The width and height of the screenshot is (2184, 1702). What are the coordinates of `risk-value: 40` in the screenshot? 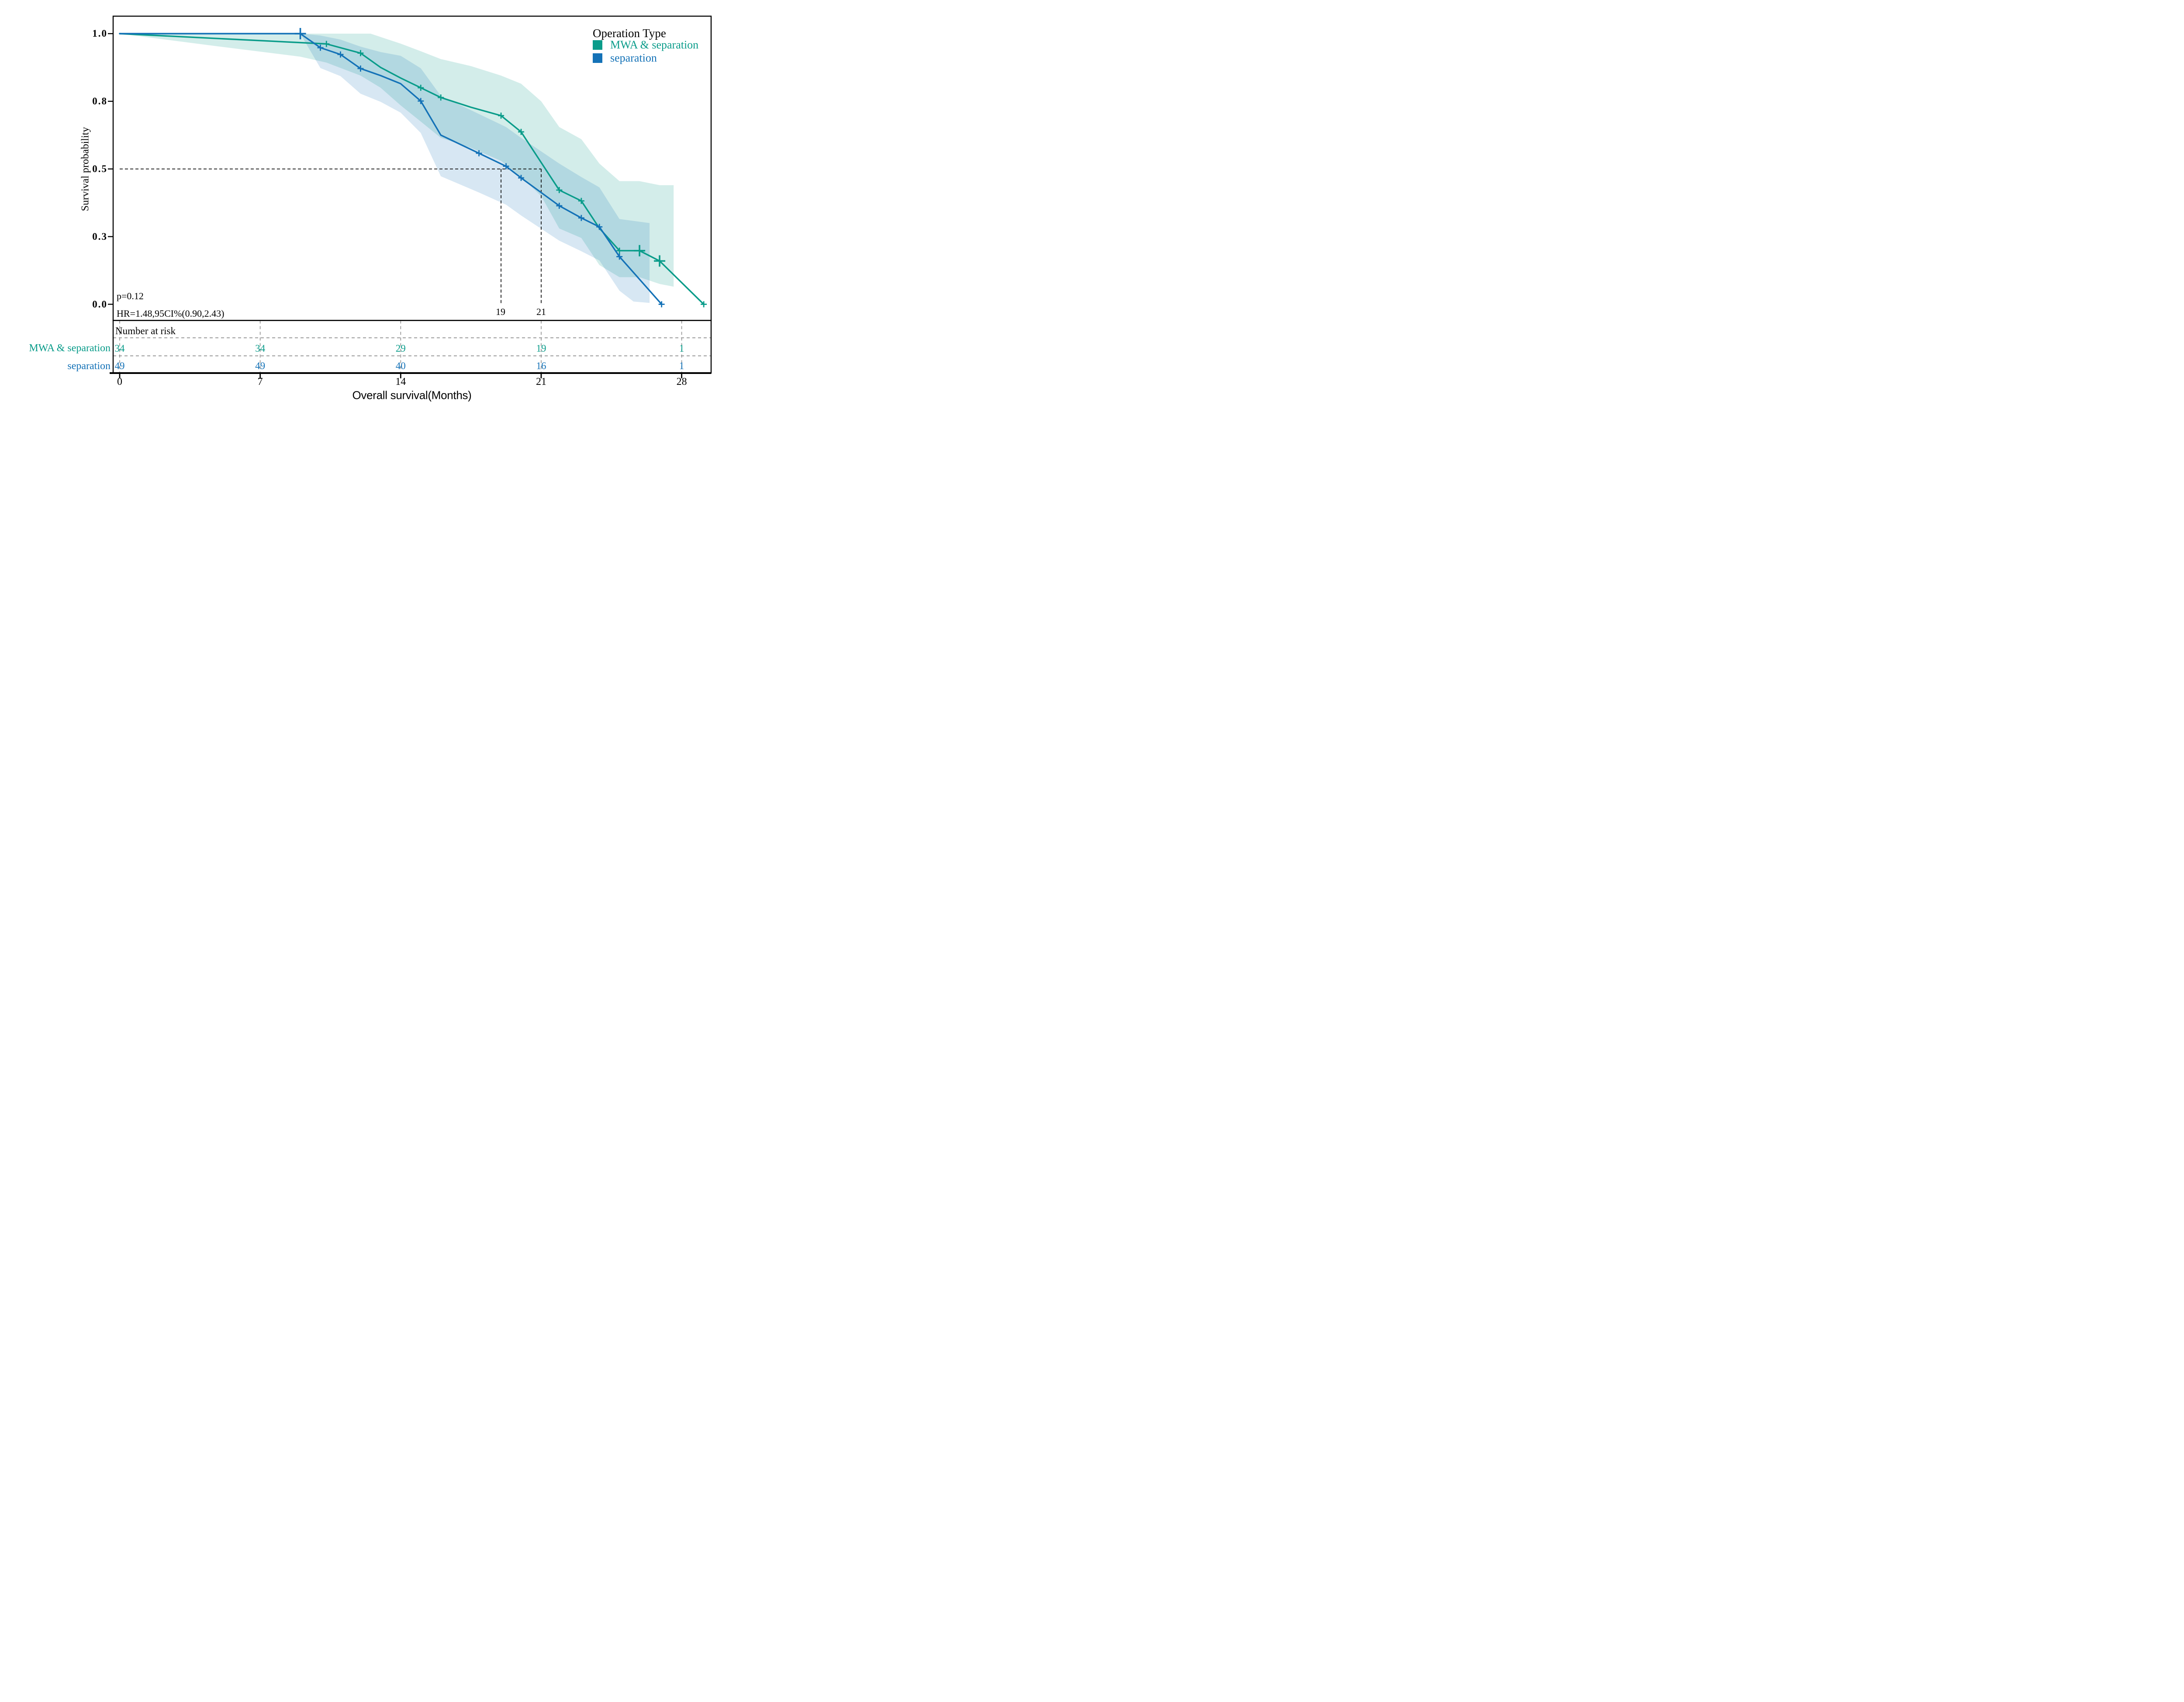 It's located at (400, 365).